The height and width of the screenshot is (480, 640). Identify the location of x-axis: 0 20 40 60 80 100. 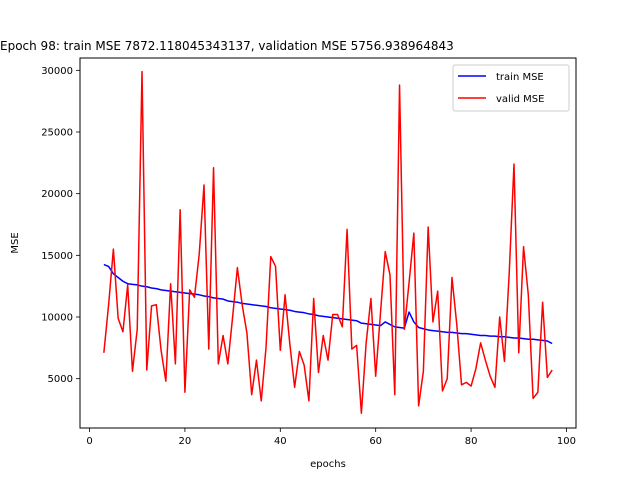
(331, 437).